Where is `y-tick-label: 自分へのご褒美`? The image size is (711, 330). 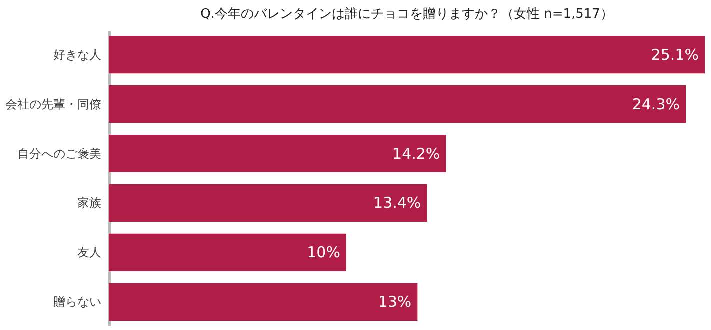 y-tick-label: 自分へのご褒美 is located at coordinates (60, 153).